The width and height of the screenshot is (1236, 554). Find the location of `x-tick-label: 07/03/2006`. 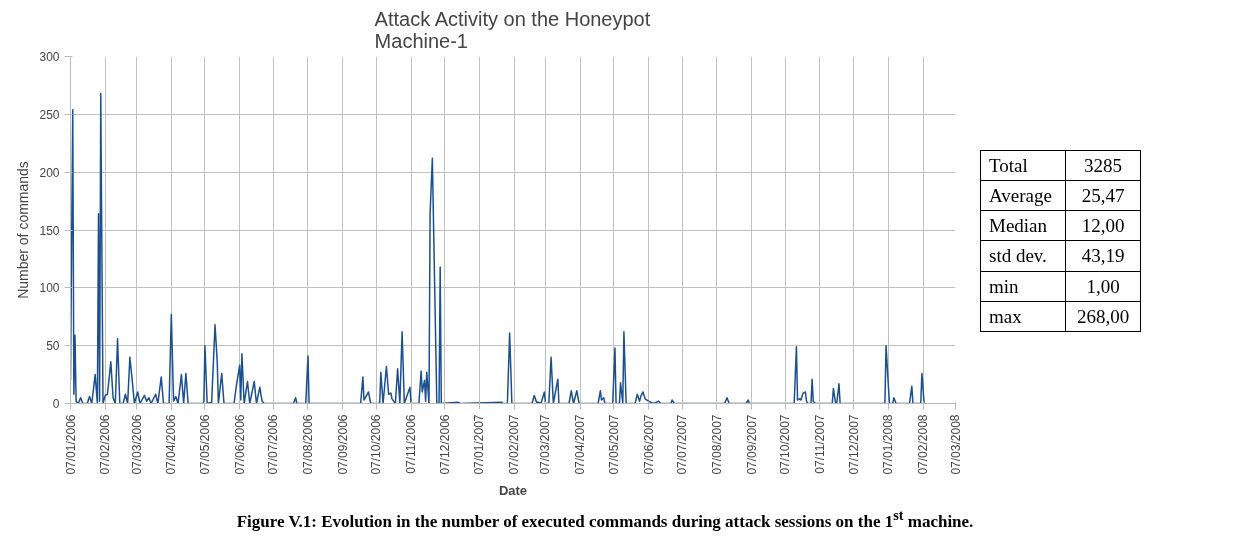

x-tick-label: 07/03/2006 is located at coordinates (136, 444).